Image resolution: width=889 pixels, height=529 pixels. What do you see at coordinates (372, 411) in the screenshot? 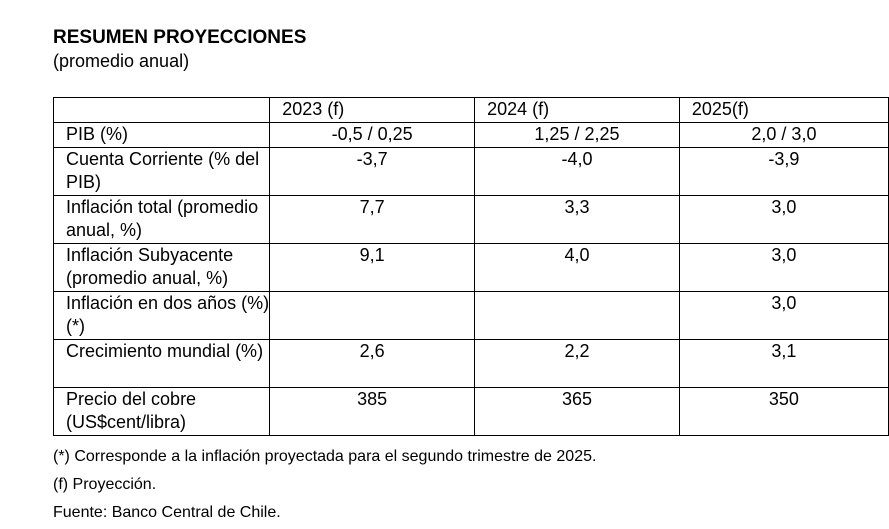
I see `cell-2023: 385` at bounding box center [372, 411].